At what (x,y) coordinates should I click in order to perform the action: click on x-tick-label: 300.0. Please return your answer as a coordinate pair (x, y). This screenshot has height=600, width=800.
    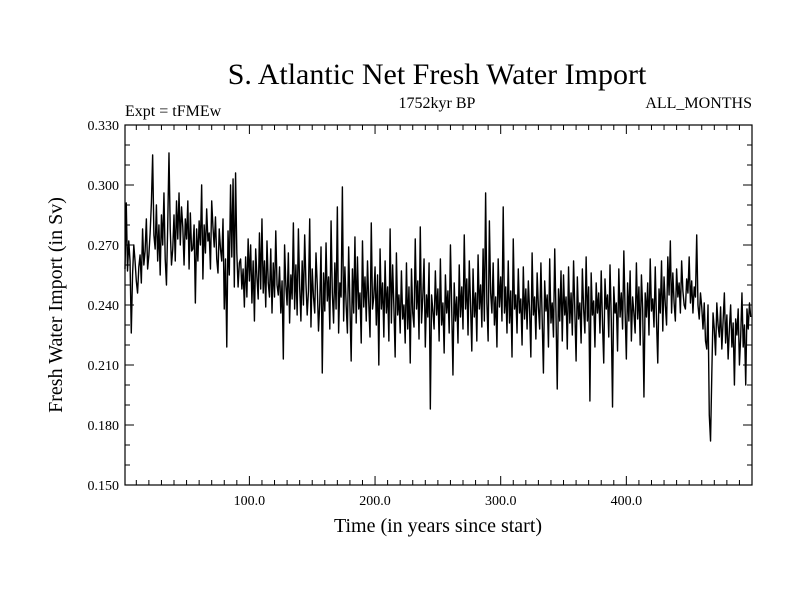
    Looking at the image, I should click on (501, 501).